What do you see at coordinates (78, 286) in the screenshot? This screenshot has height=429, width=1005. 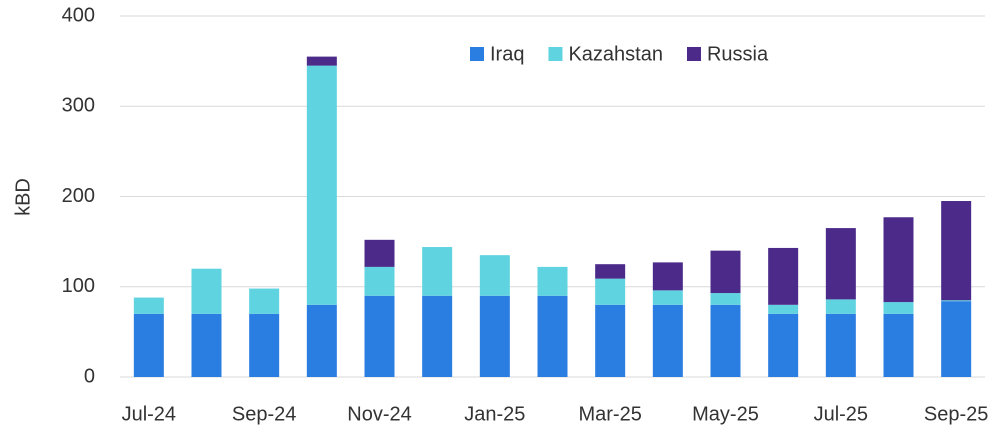 I see `y-tick-label: 100` at bounding box center [78, 286].